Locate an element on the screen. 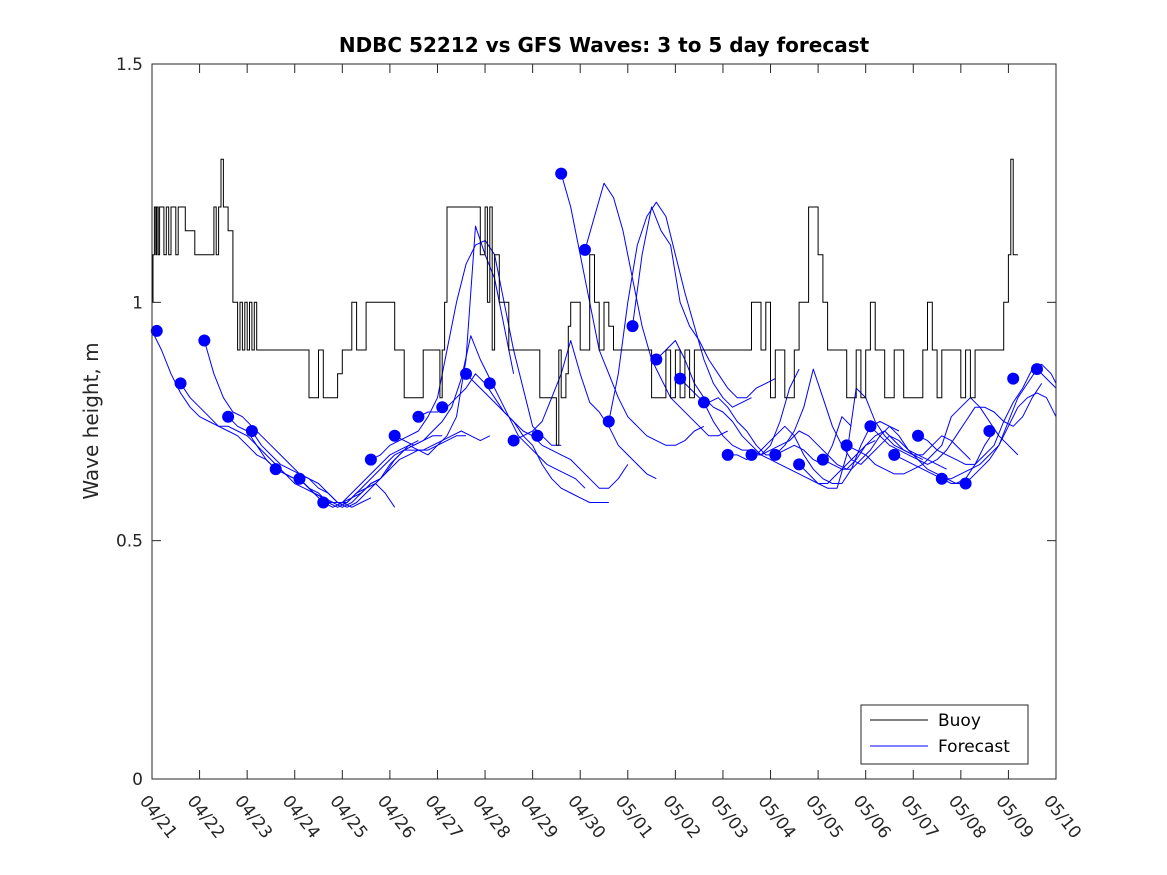 This screenshot has height=875, width=1167. y-tick-label: 1.5 is located at coordinates (129, 65).